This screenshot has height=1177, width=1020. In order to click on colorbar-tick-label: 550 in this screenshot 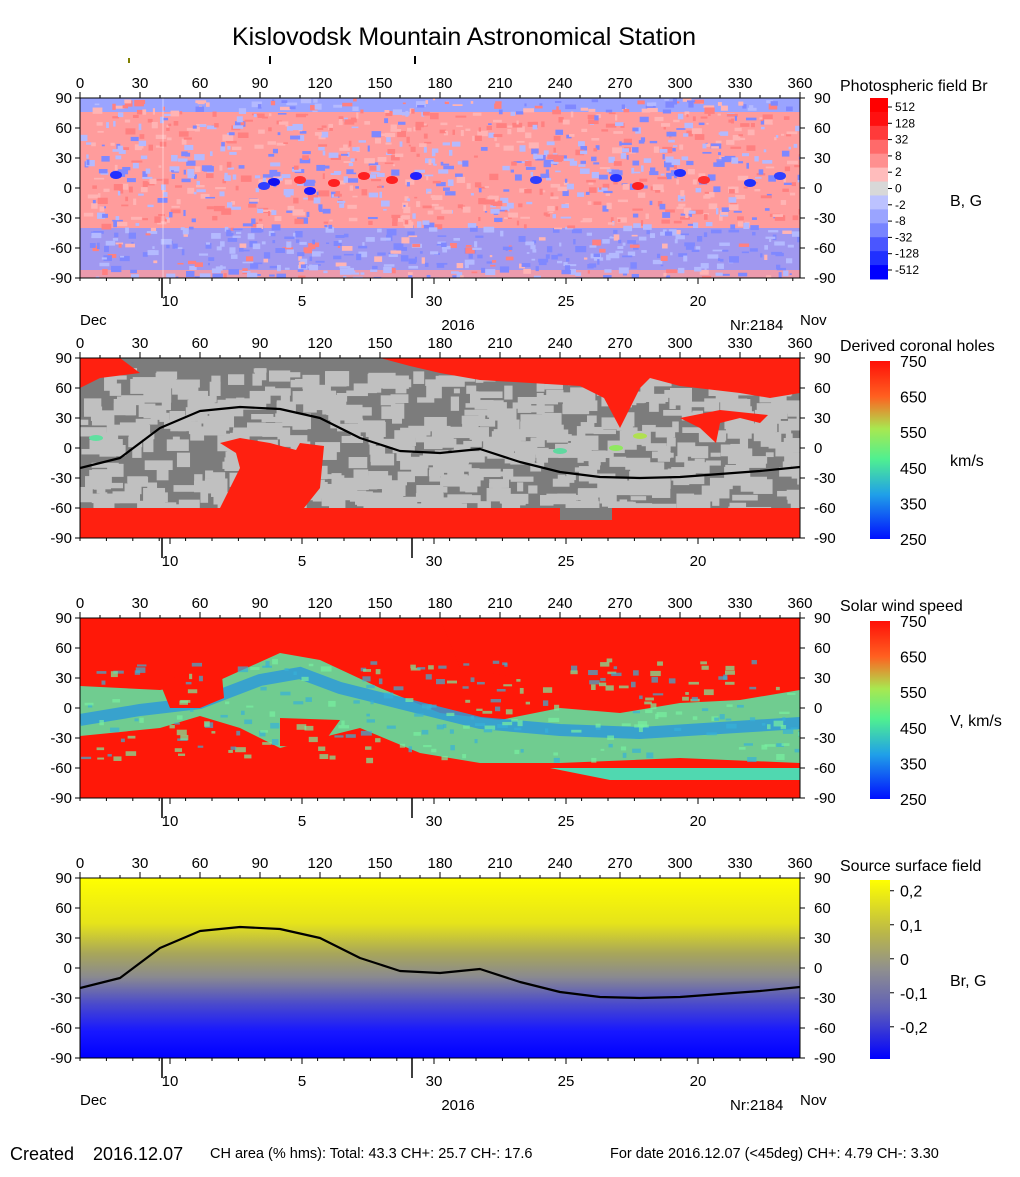, I will do `click(913, 433)`.